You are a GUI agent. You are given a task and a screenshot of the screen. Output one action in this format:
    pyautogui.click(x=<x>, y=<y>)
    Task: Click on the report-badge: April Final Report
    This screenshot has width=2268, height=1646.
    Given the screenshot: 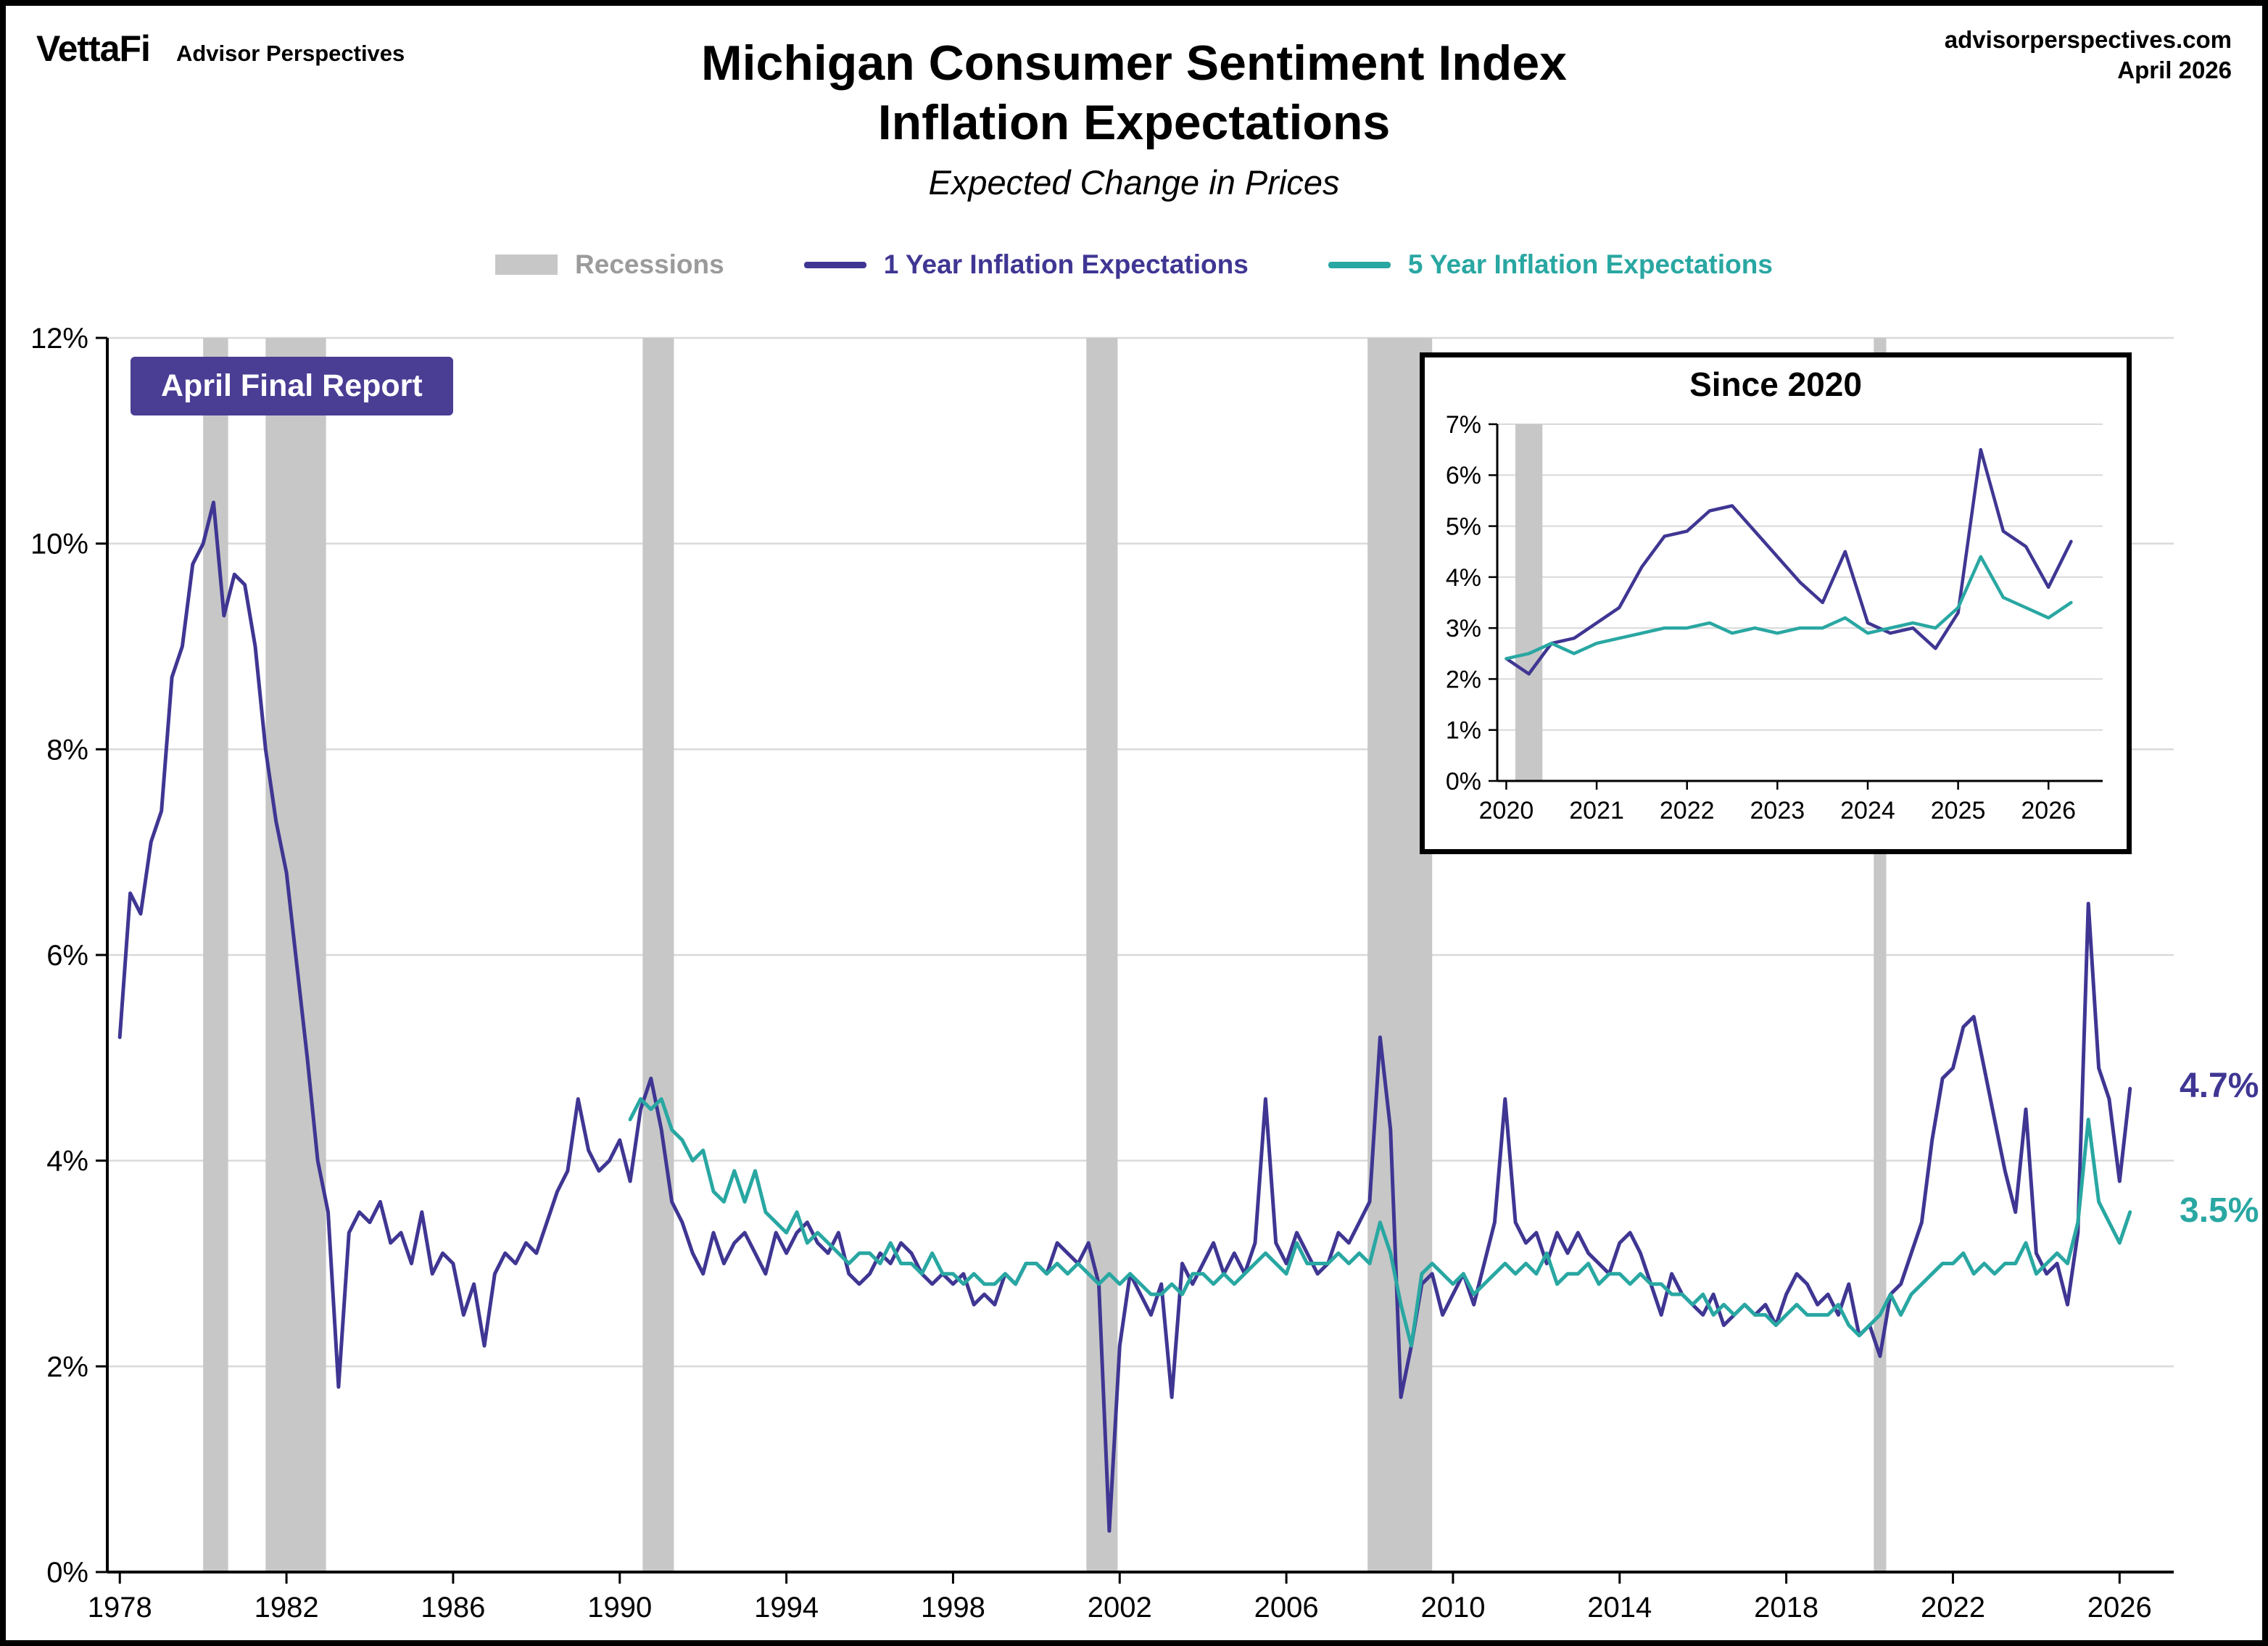 What is the action you would take?
    pyautogui.click(x=292, y=386)
    